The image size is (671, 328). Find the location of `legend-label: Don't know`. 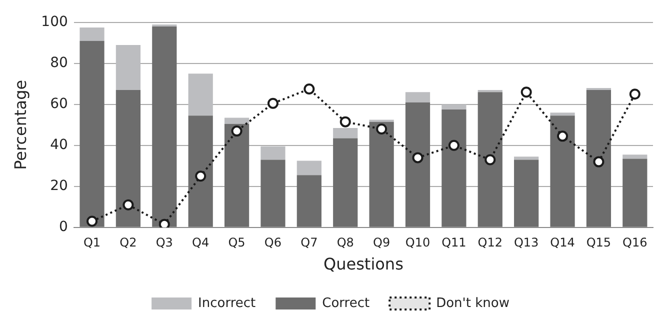

legend-label: Don't know is located at coordinates (473, 303).